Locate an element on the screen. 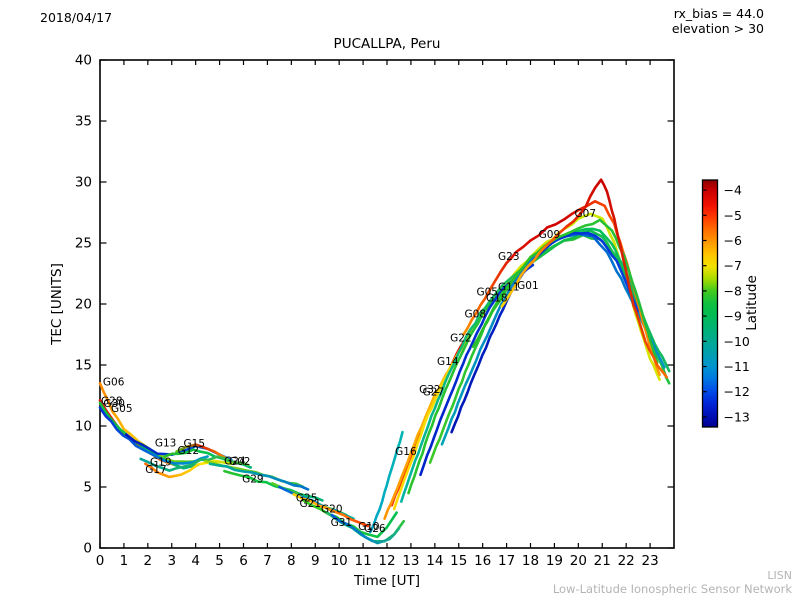 This screenshot has width=800, height=600. x-tick-label: 2 is located at coordinates (148, 561).